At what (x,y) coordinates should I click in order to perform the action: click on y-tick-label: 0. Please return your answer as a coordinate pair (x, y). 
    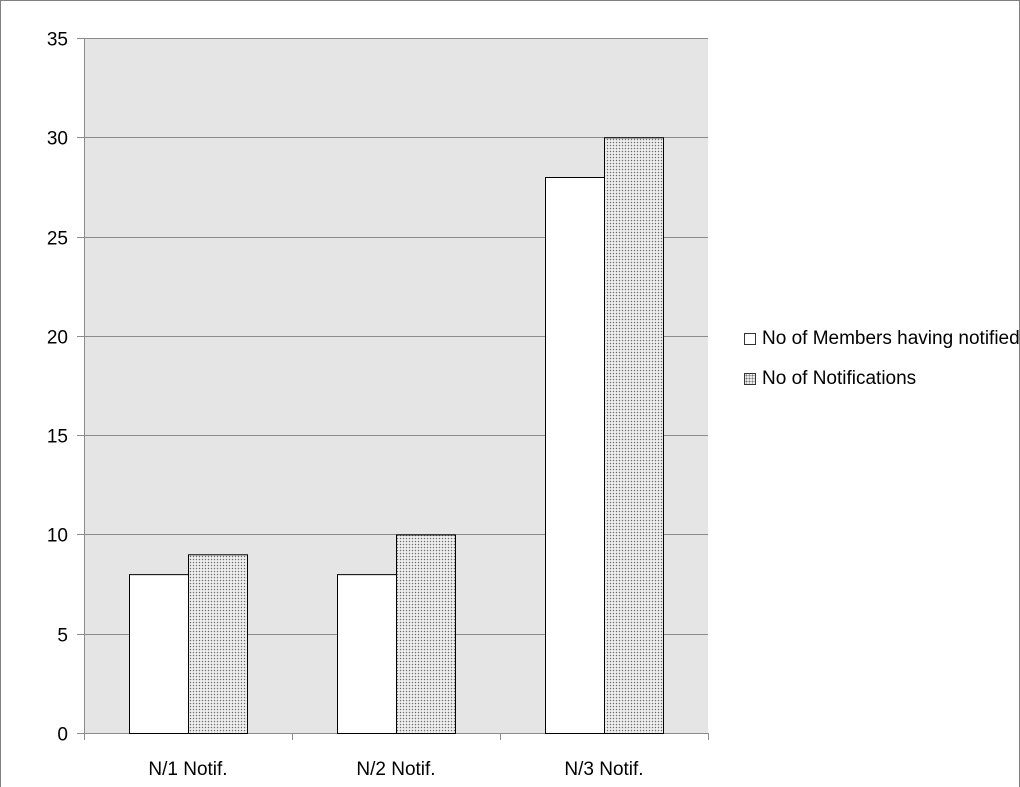
    Looking at the image, I should click on (62, 735).